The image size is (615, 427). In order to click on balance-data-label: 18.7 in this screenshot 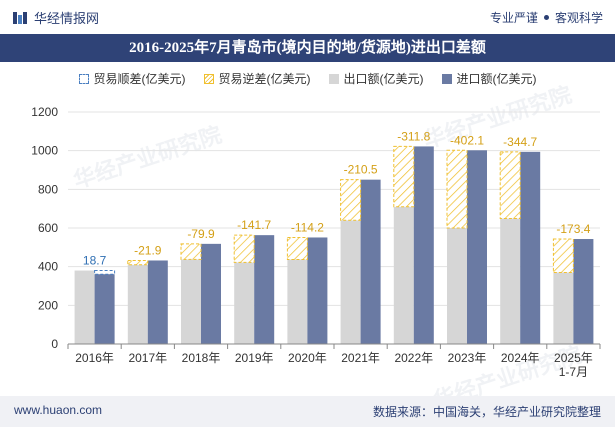, I will do `click(95, 261)`.